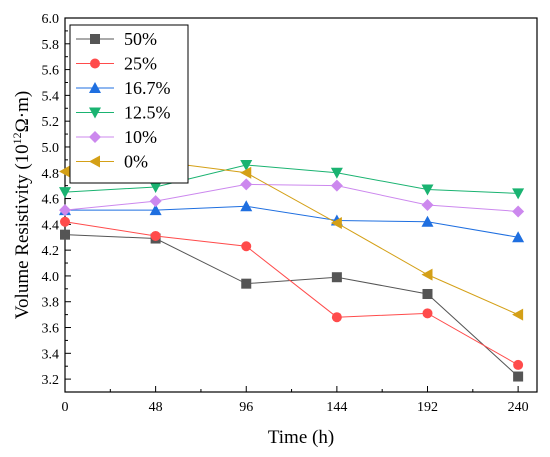 This screenshot has height=457, width=550. What do you see at coordinates (51, 354) in the screenshot?
I see `y-tick-label: 3.4` at bounding box center [51, 354].